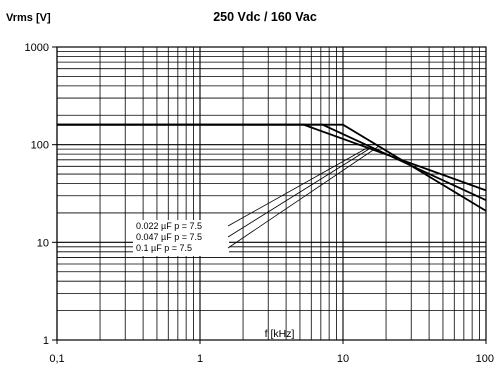  Describe the element at coordinates (265, 17) in the screenshot. I see `chart-title: 250 Vdc / 160 Vac` at that location.